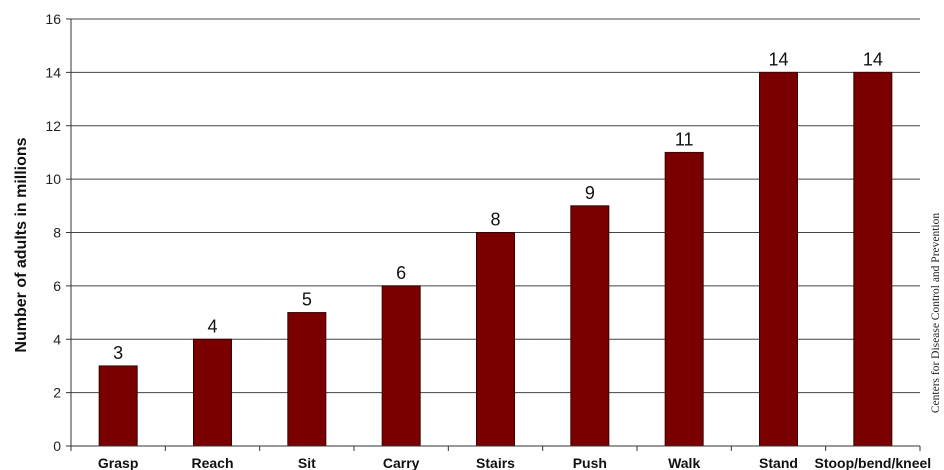 The image size is (944, 470). I want to click on data-label: 11, so click(684, 139).